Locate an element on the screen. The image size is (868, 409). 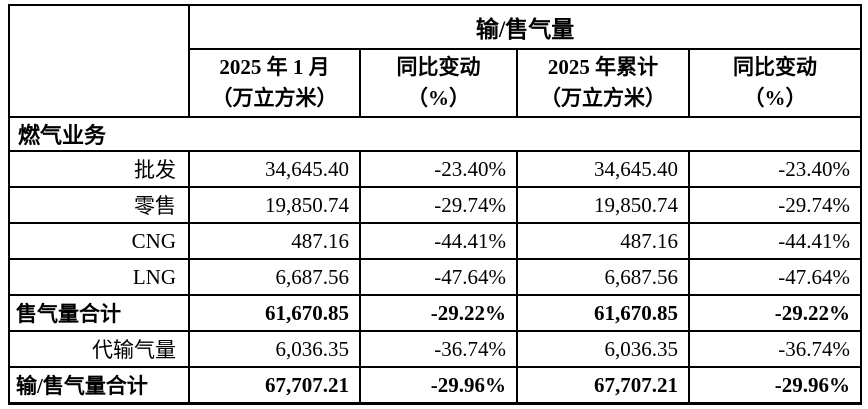
column-header-cumulative: 2025 年累计 （万立方米） is located at coordinates (603, 83).